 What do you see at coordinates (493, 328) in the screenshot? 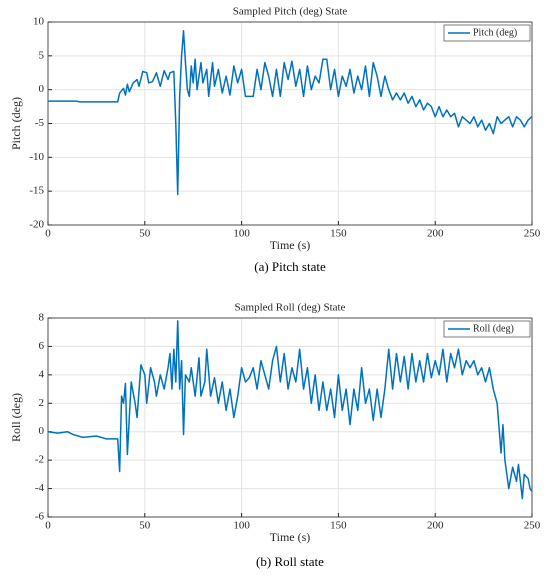
I see `legend-label: Roll (deg)` at bounding box center [493, 328].